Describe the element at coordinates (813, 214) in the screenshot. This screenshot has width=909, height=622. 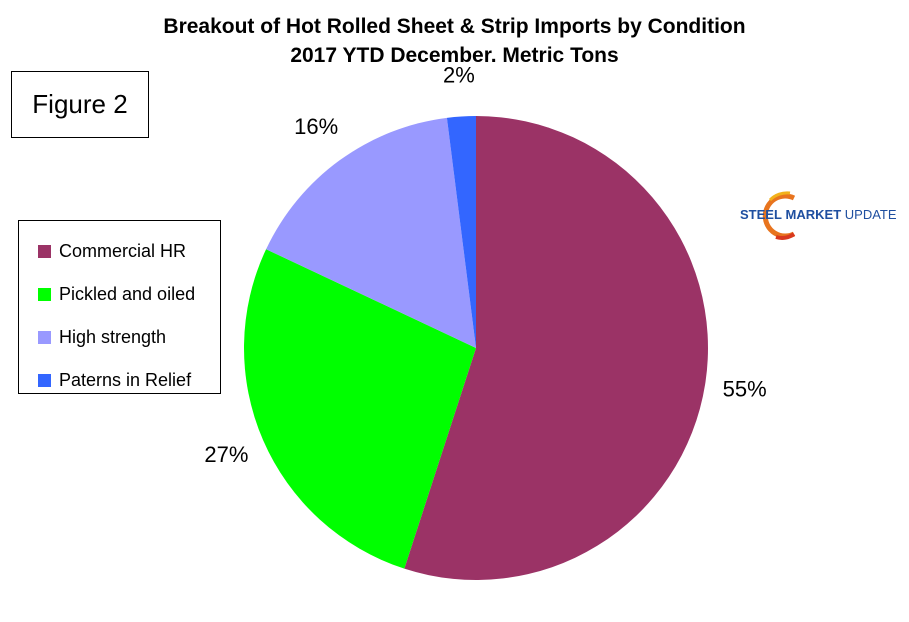
I see `logo-word-market: MARKET` at that location.